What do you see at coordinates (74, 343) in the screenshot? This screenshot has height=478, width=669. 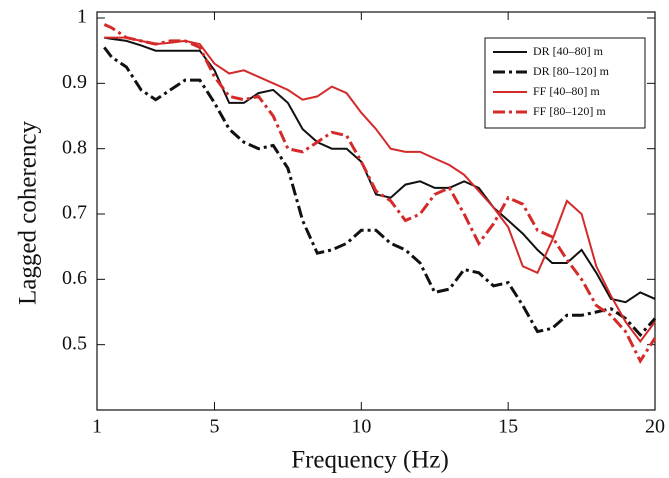 I see `y-tick-label: 0.5` at bounding box center [74, 343].